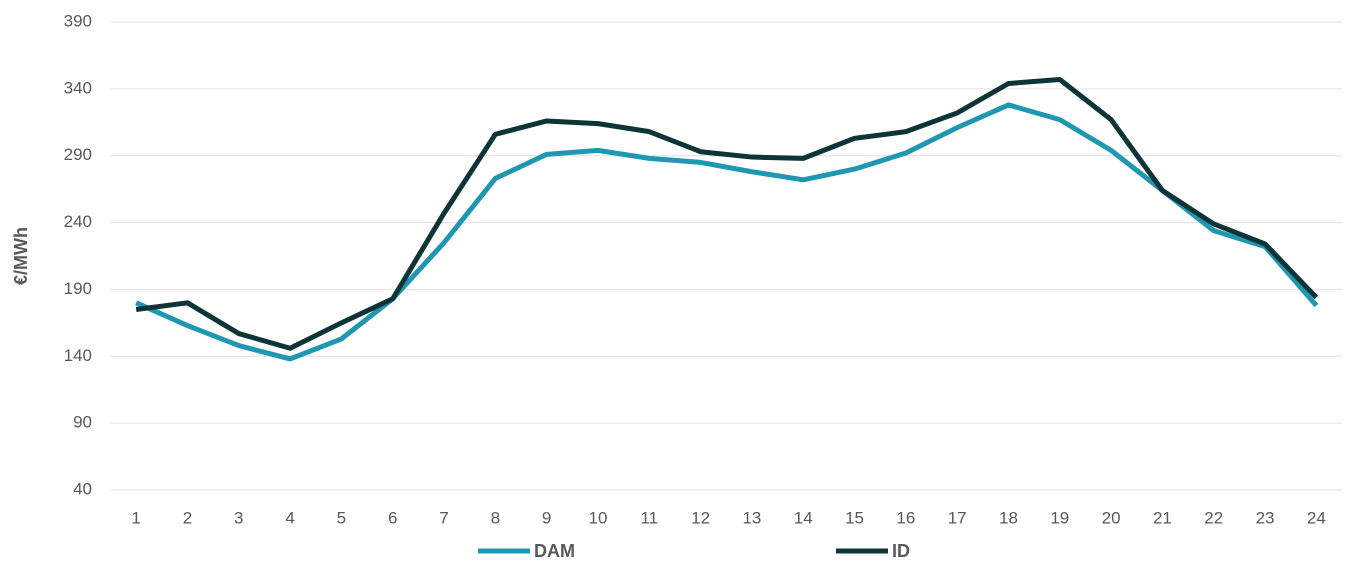 This screenshot has width=1347, height=567. I want to click on x-tick-label: 5, so click(341, 517).